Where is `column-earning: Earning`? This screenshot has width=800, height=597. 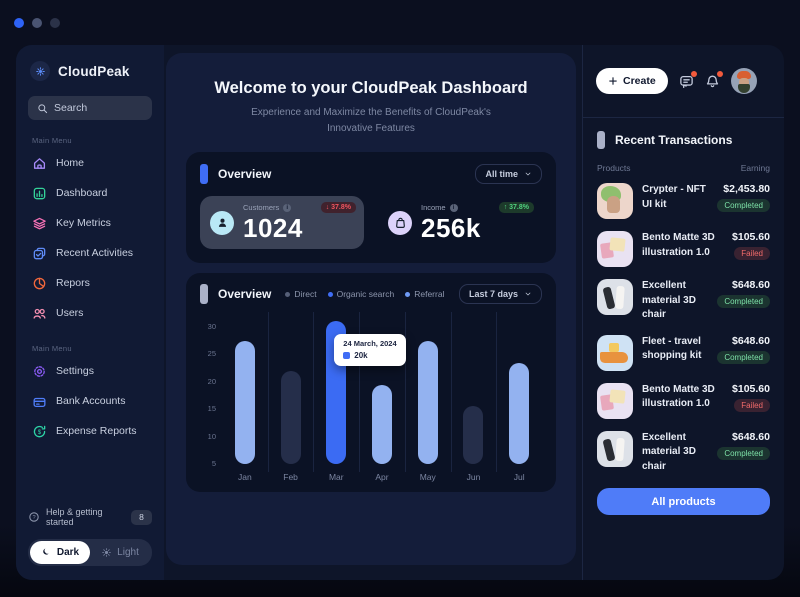
column-earning: Earning is located at coordinates (755, 168).